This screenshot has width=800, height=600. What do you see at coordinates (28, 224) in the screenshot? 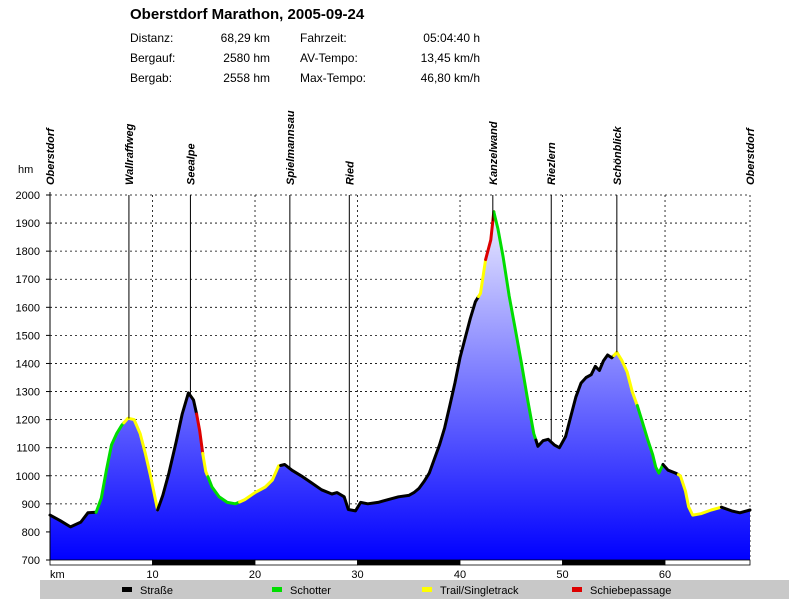
I see `y-tick-label: 1900` at bounding box center [28, 224].